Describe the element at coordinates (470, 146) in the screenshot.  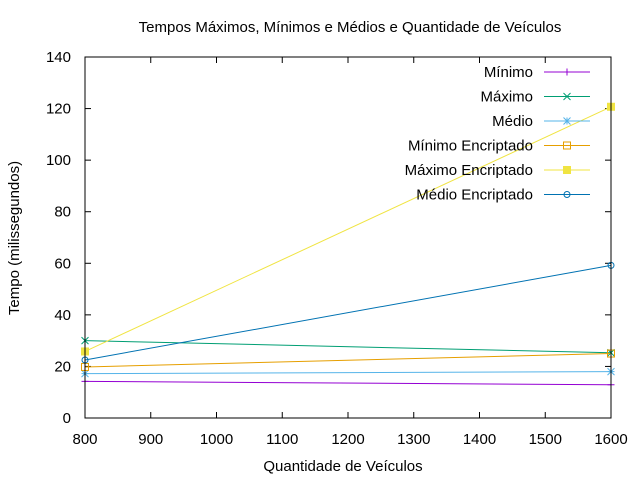
I see `legend-label: Mínimo Encriptado` at that location.